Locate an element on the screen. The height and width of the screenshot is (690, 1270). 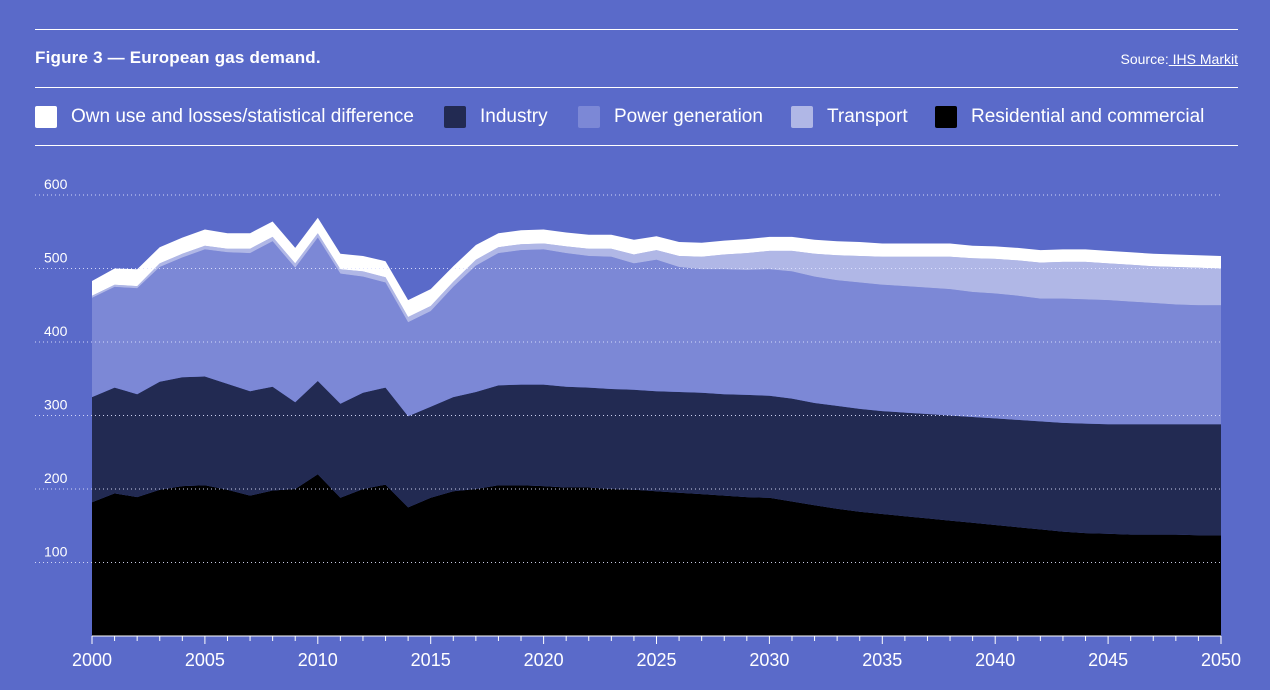
x-tick-label-2005: 2005 is located at coordinates (205, 660).